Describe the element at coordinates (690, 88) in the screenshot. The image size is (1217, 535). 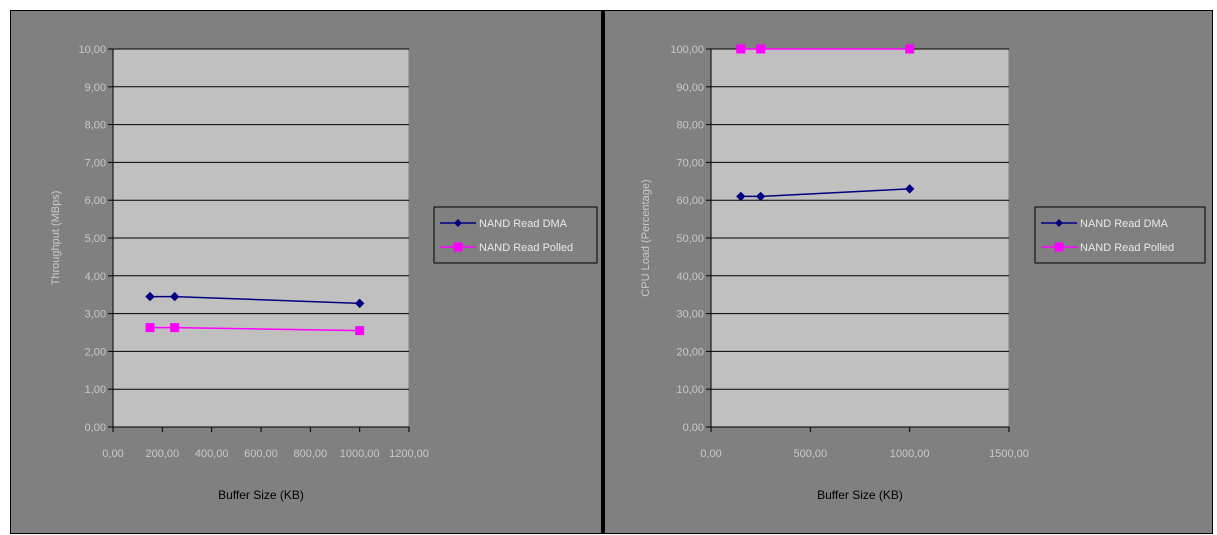
I see `y-tick-label: 90,00` at that location.